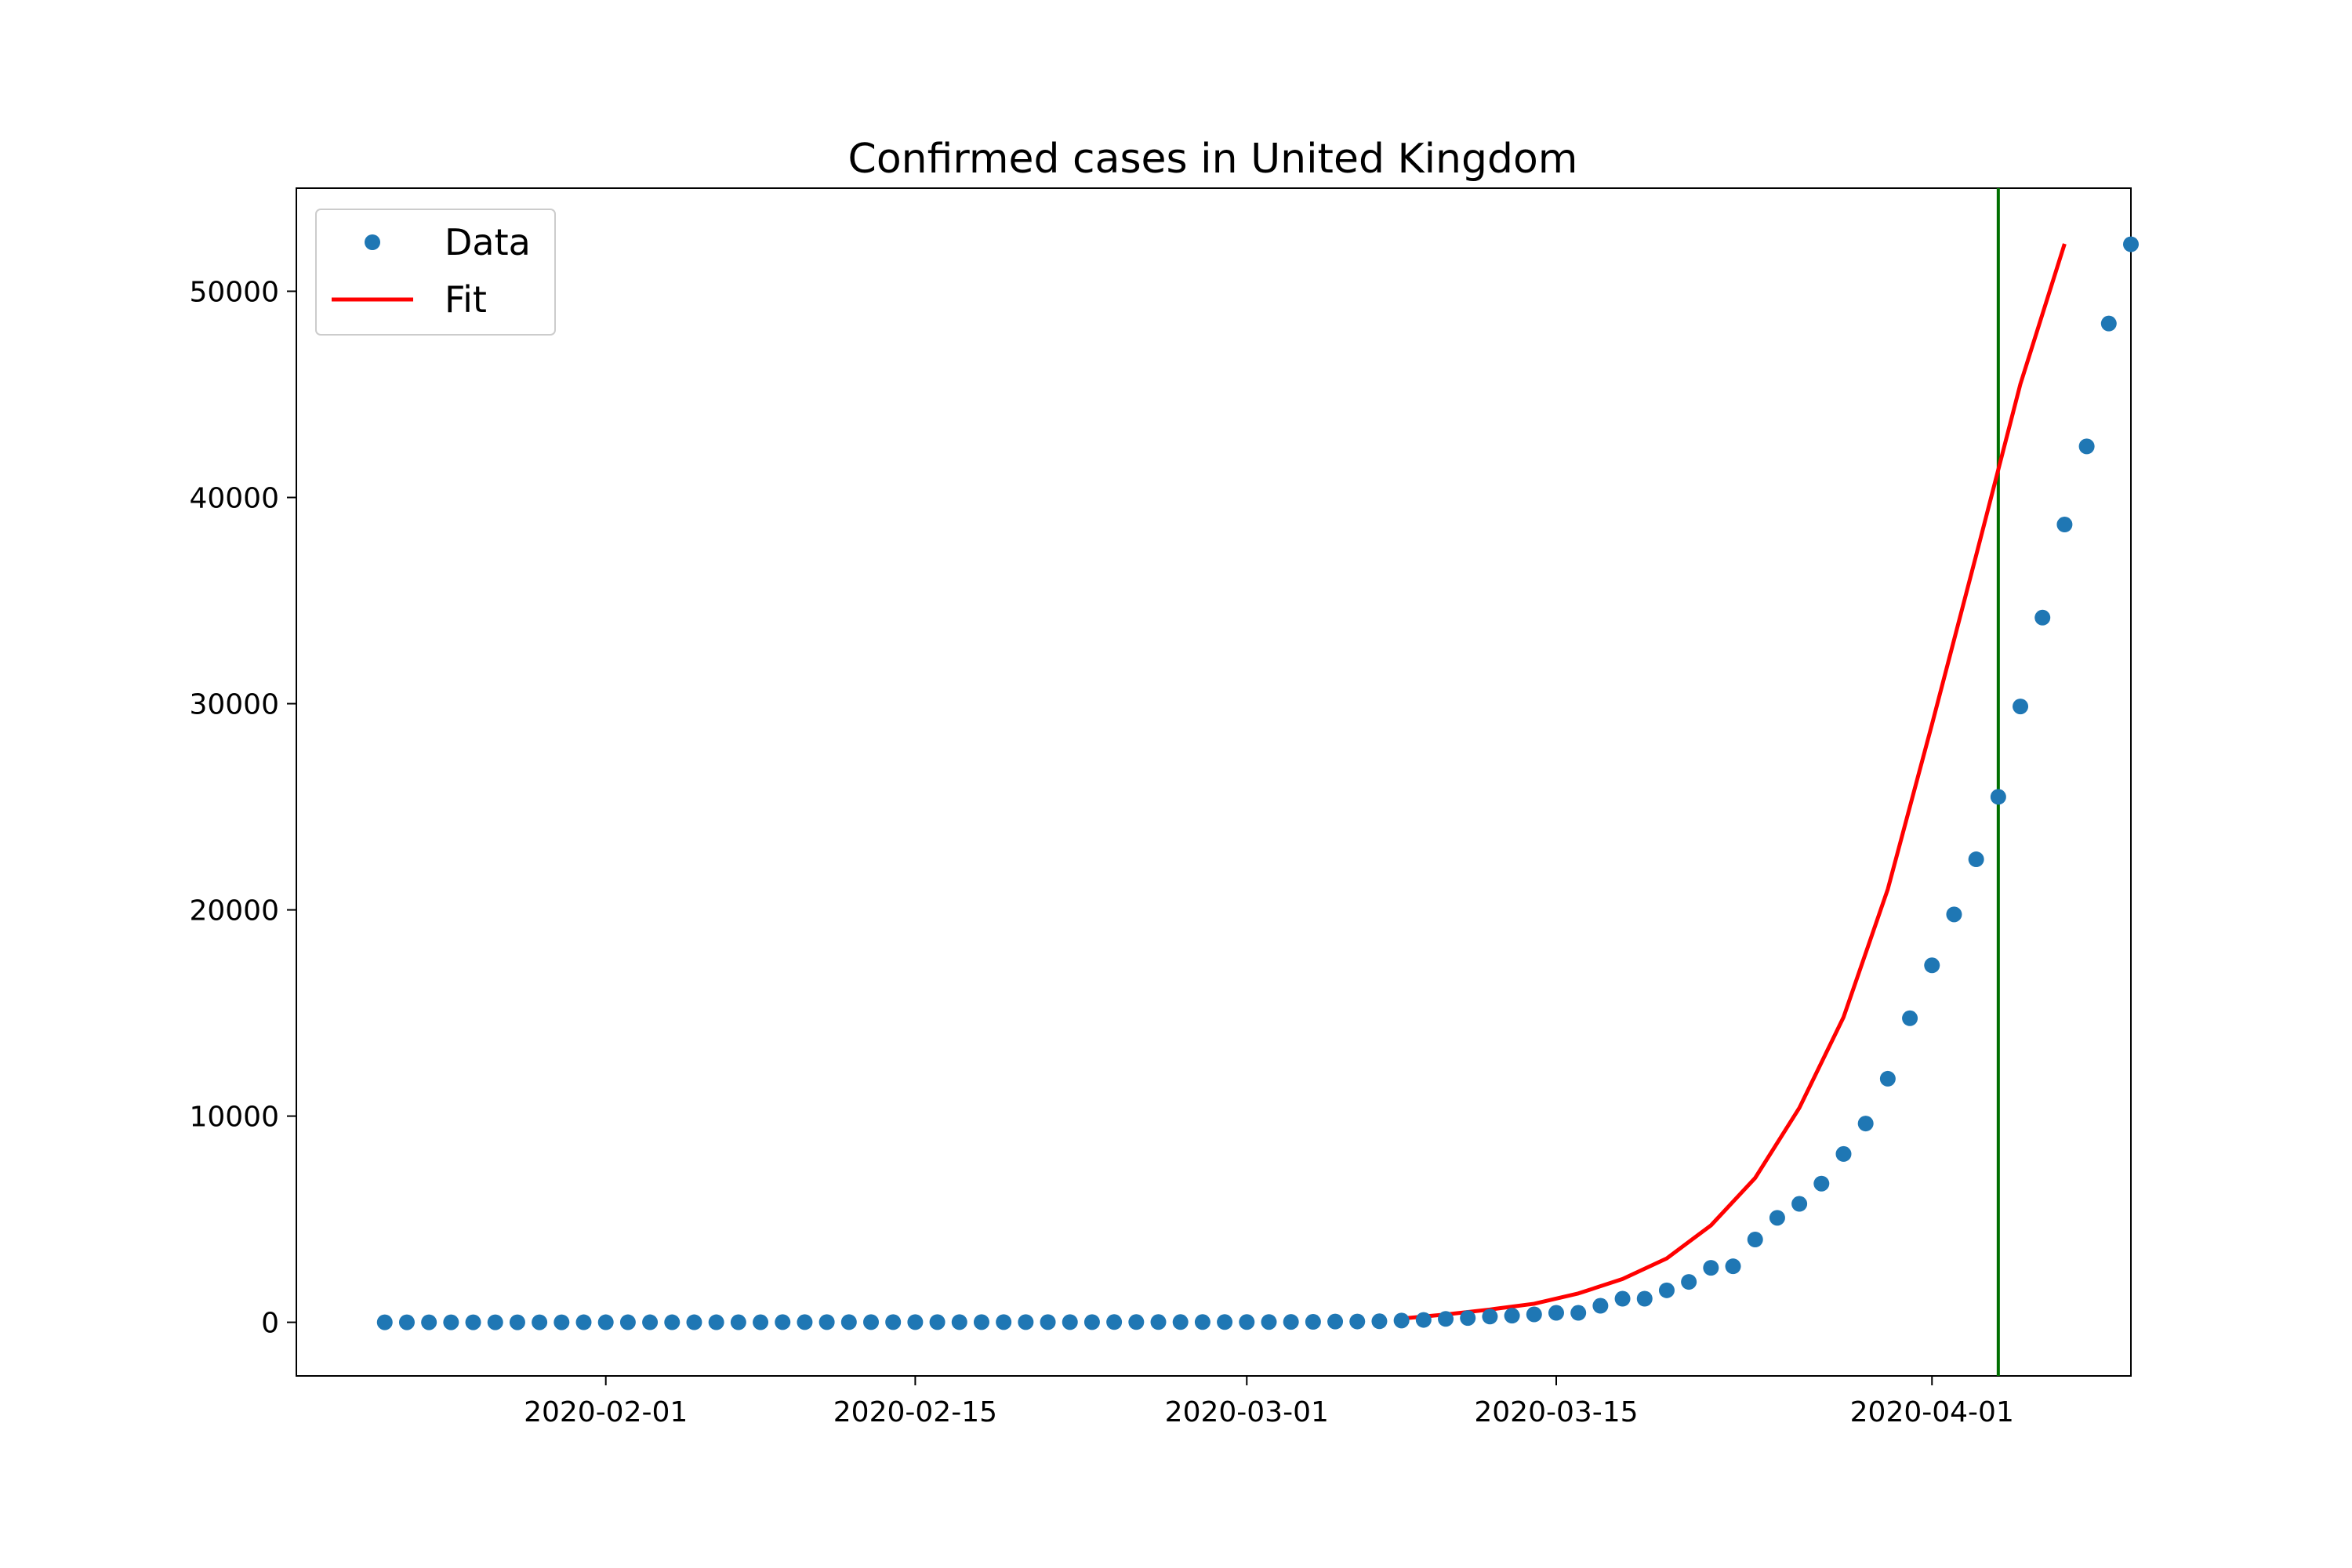 Image resolution: width=2352 pixels, height=1568 pixels. I want to click on legend-data-marker, so click(372, 242).